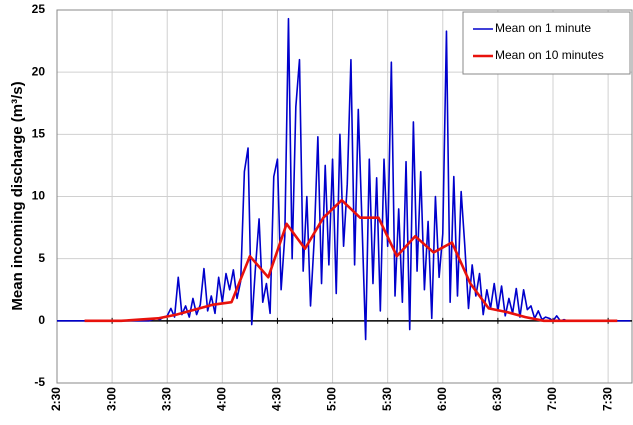  I want to click on x-tick-label: 7:30, so click(607, 399).